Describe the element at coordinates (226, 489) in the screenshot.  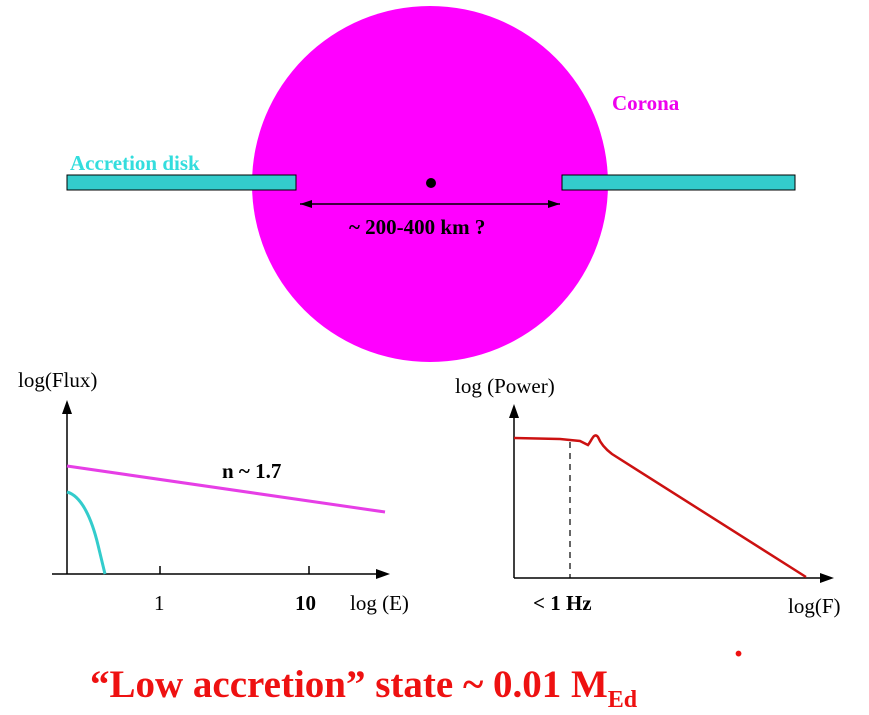
I see `powerlaw-line` at that location.